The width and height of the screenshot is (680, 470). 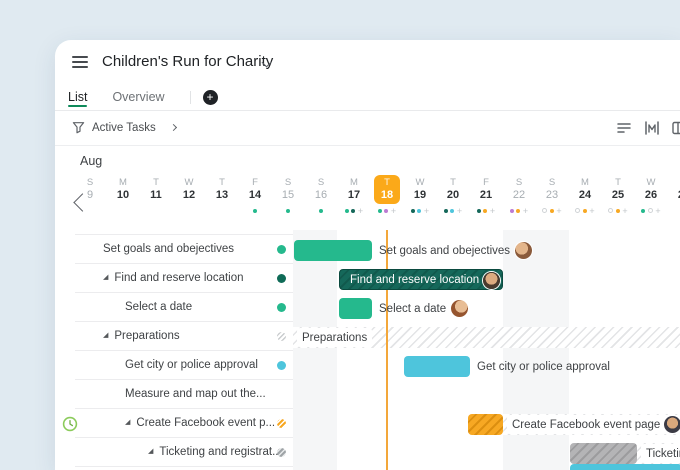 What do you see at coordinates (420, 195) in the screenshot?
I see `day-cell: W 19 +` at bounding box center [420, 195].